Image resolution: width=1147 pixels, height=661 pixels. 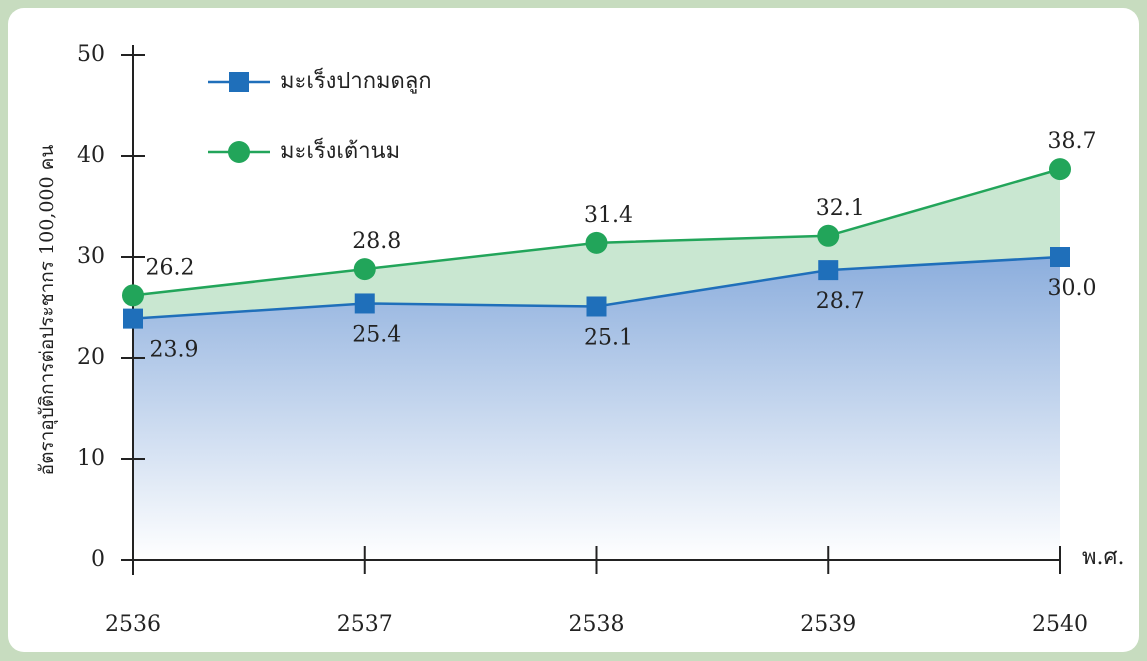 What do you see at coordinates (1103, 557) in the screenshot?
I see `x-axis-label: พ.ศ.` at bounding box center [1103, 557].